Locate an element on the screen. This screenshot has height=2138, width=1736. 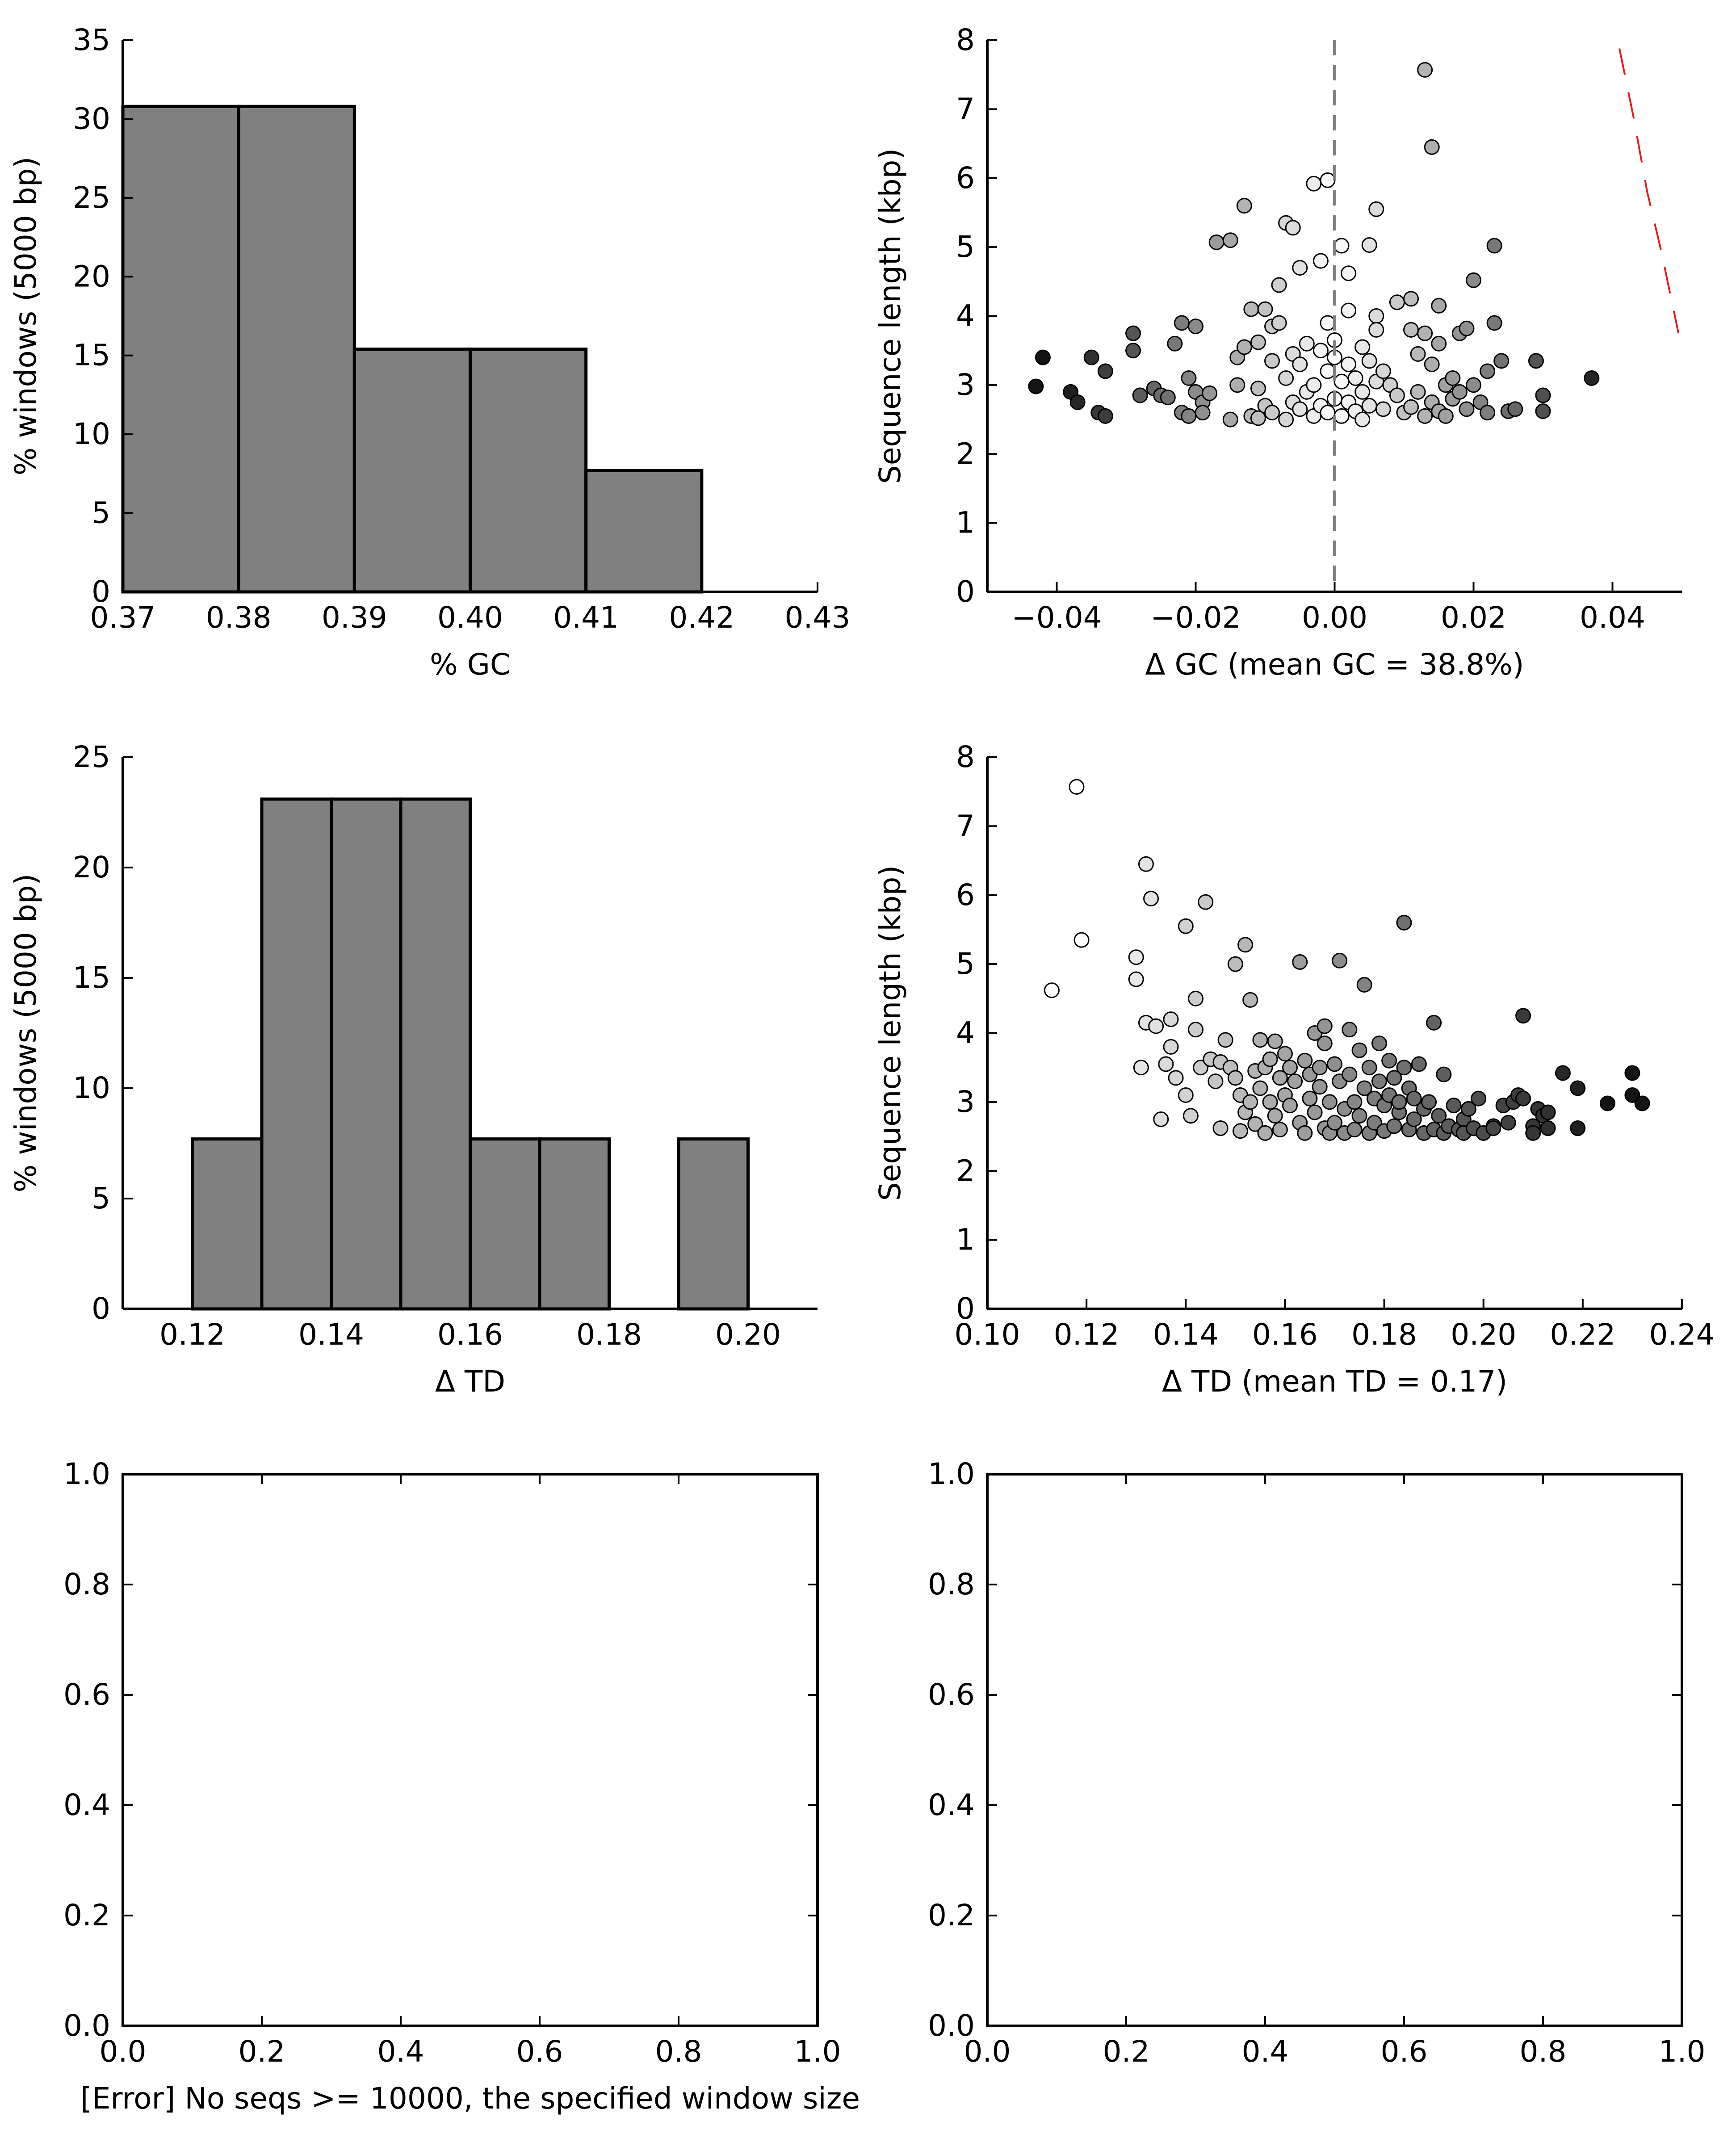
y-tick-label: 0 is located at coordinates (965, 592).